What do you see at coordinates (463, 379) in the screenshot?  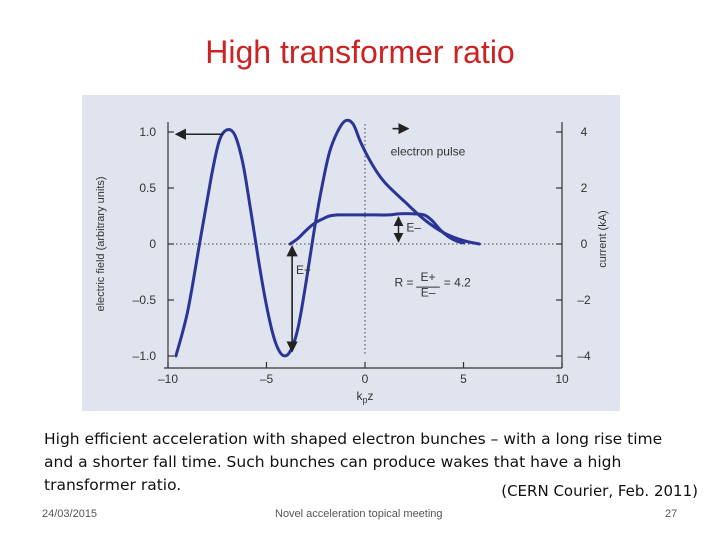 I see `x-tick-label: 5` at bounding box center [463, 379].